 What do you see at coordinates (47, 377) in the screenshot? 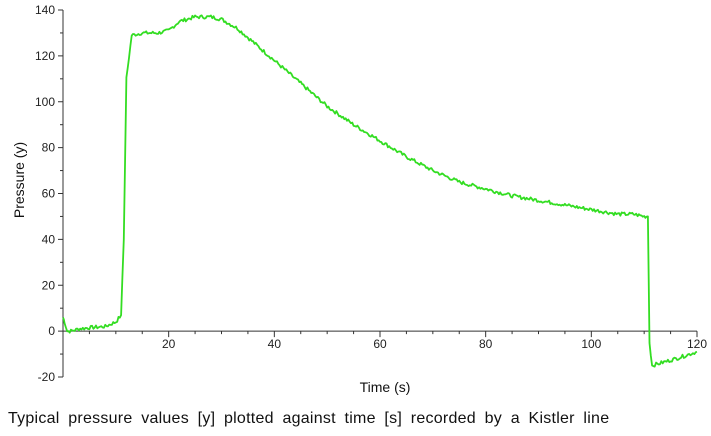
I see `y-tick-label: -20` at bounding box center [47, 377].